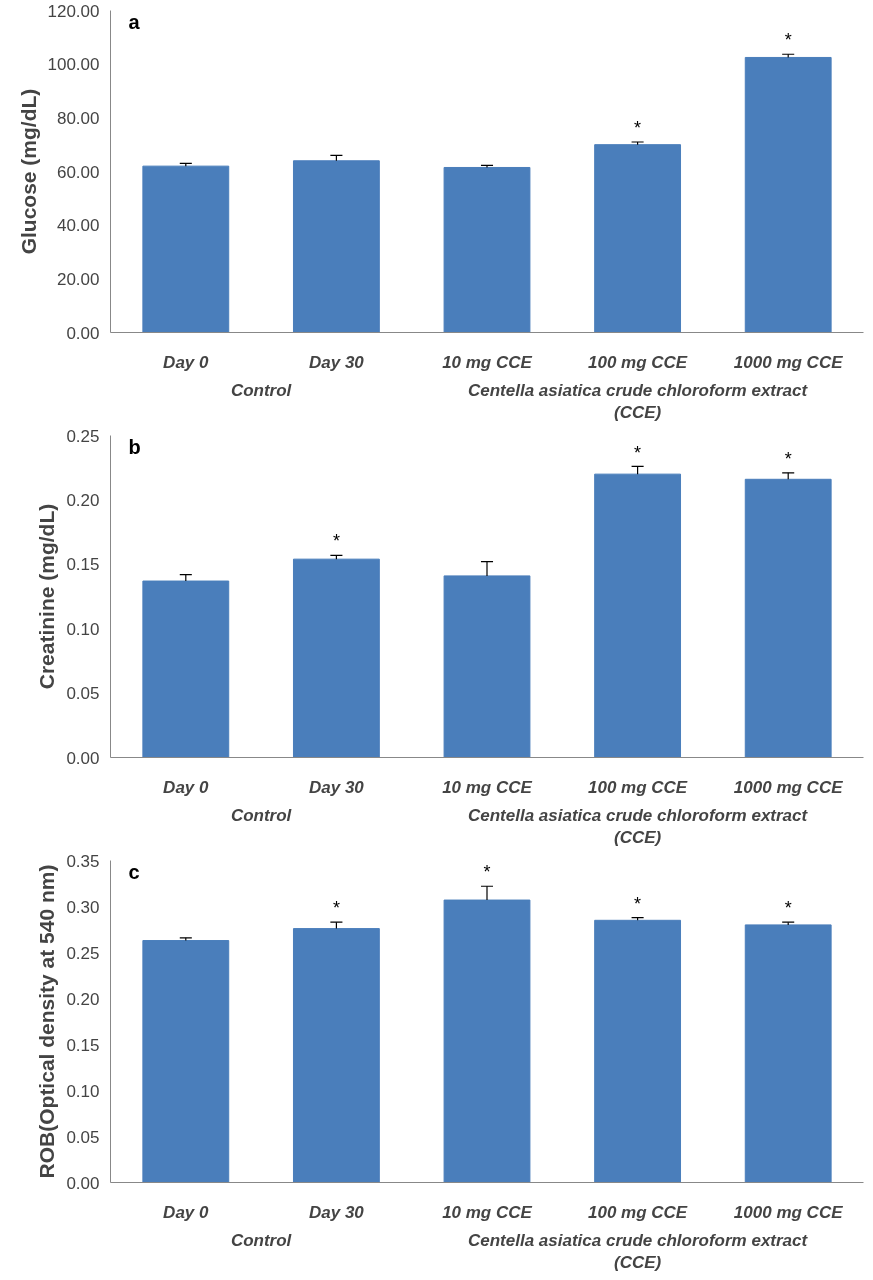 The image size is (873, 1280). What do you see at coordinates (134, 871) in the screenshot?
I see `chart-title: c` at bounding box center [134, 871].